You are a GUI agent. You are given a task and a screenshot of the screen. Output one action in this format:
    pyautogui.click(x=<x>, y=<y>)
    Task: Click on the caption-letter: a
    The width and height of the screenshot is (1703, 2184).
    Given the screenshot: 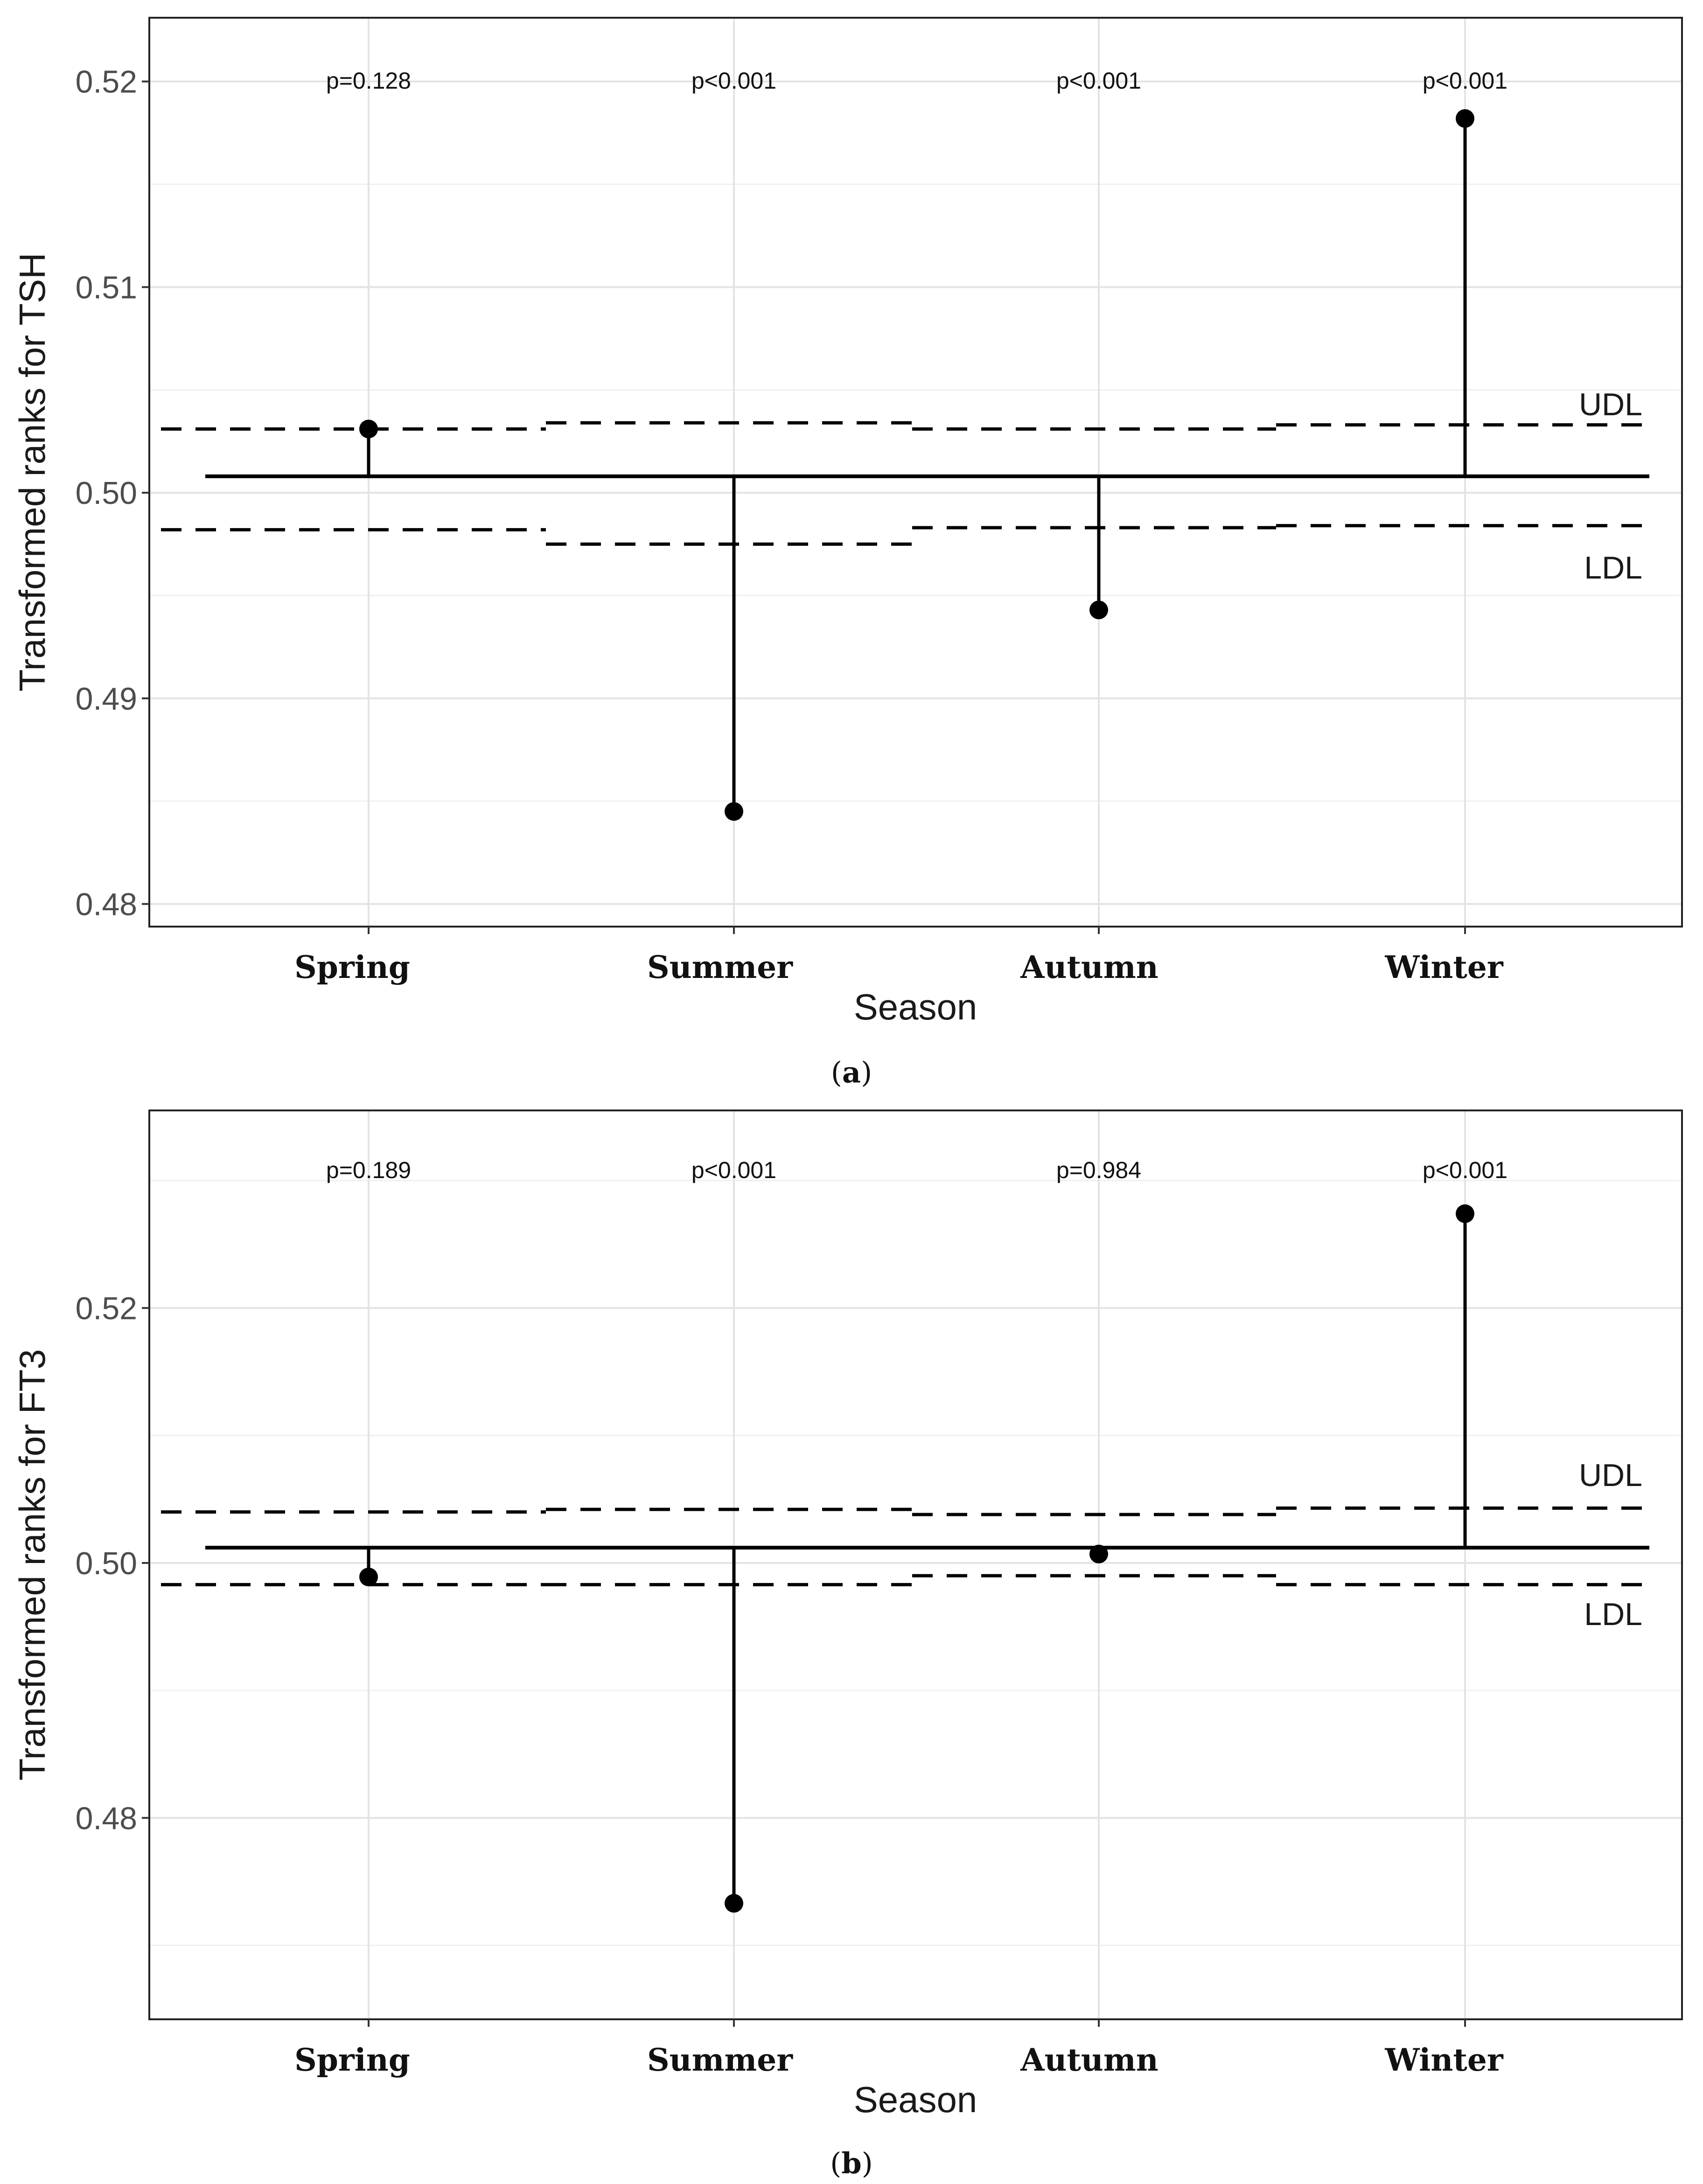 What is the action you would take?
    pyautogui.click(x=851, y=1072)
    